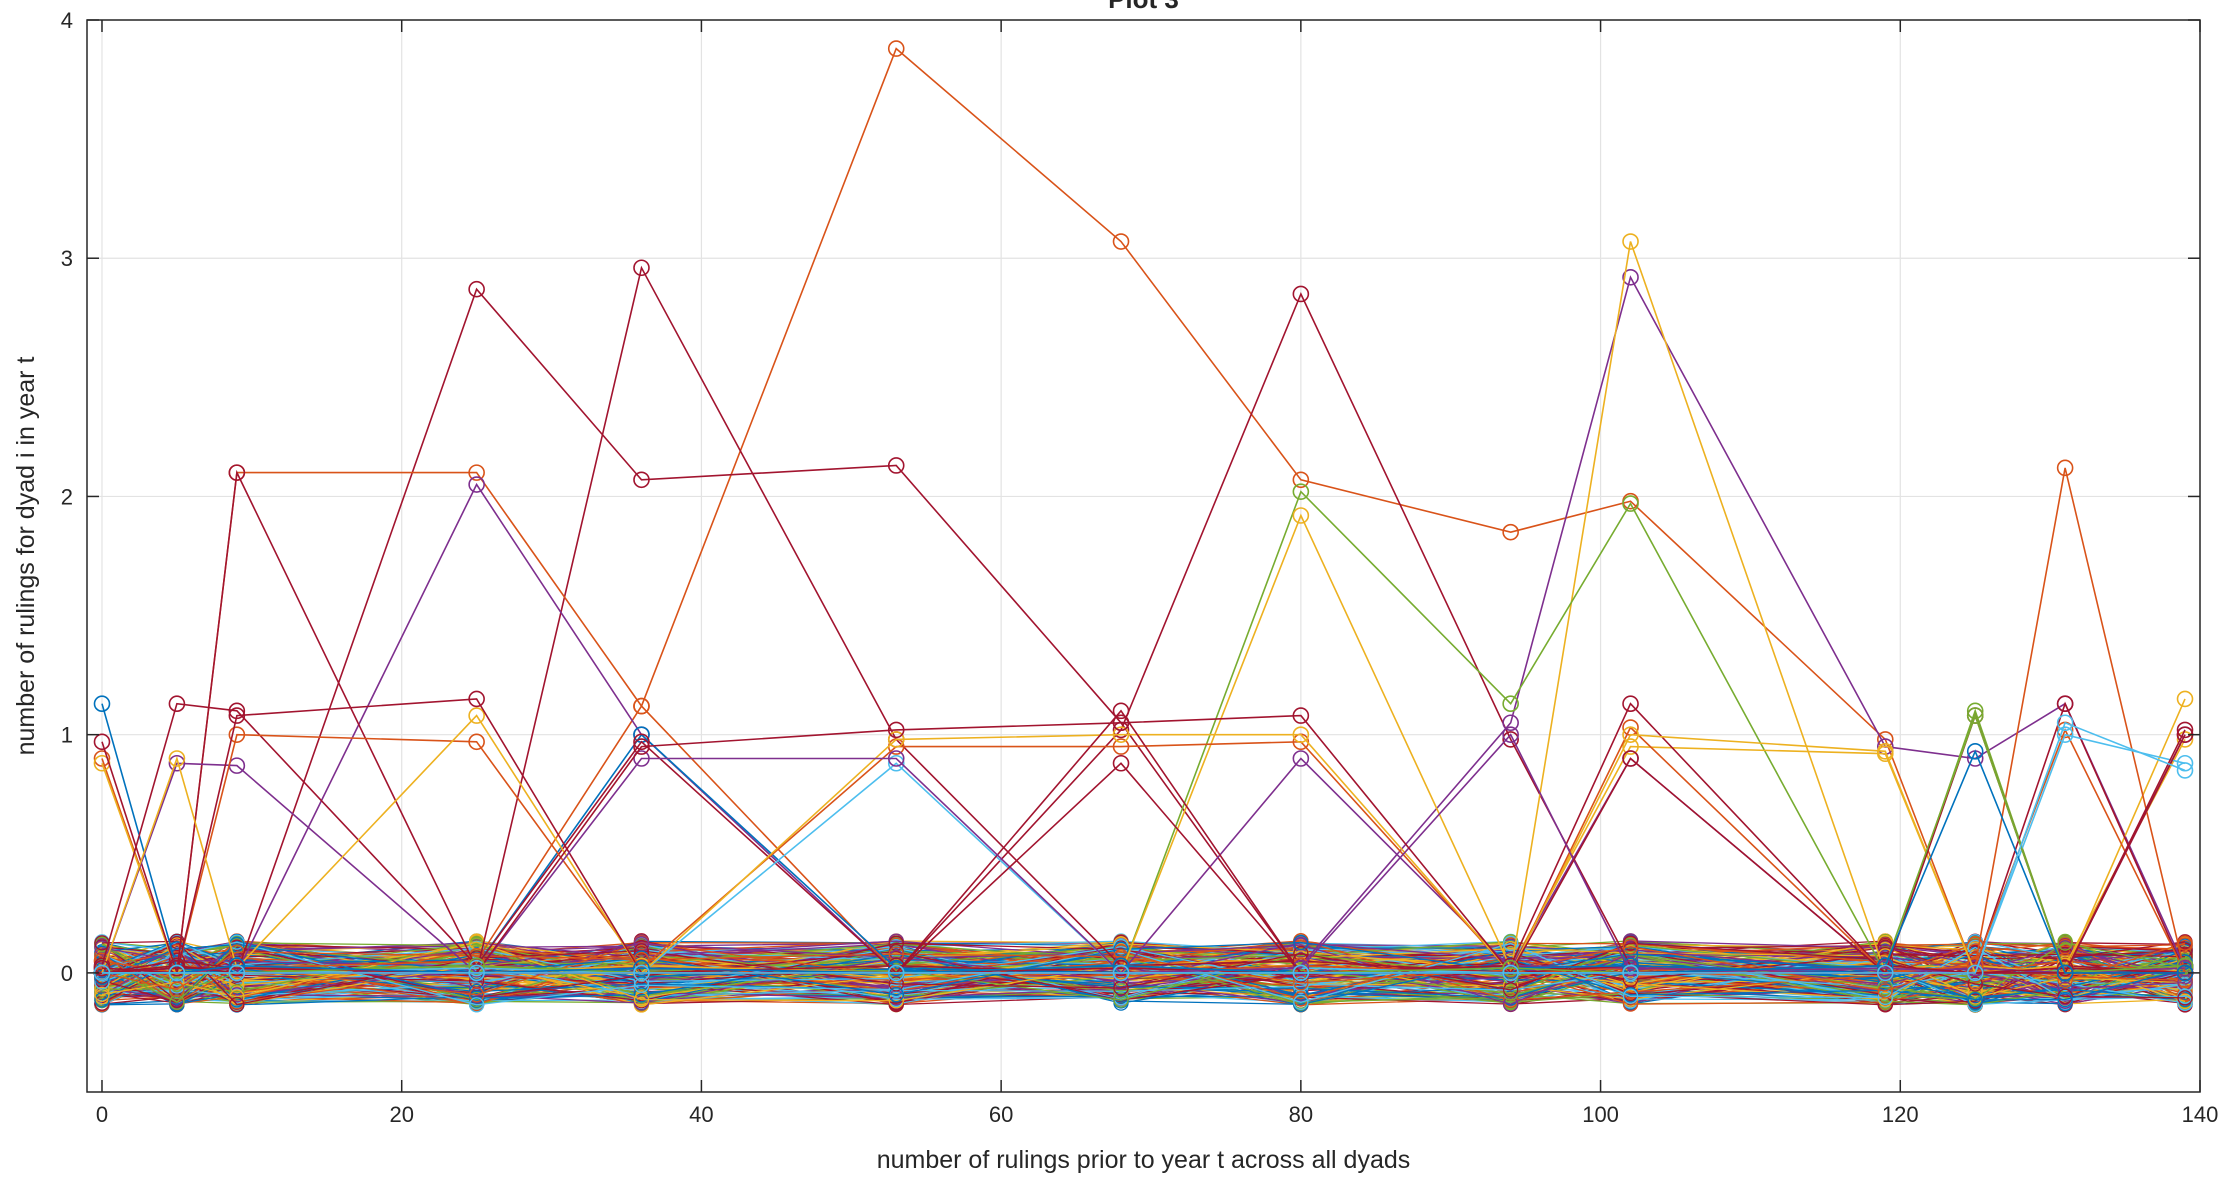  What do you see at coordinates (67, 496) in the screenshot?
I see `y-tick-label: 2` at bounding box center [67, 496].